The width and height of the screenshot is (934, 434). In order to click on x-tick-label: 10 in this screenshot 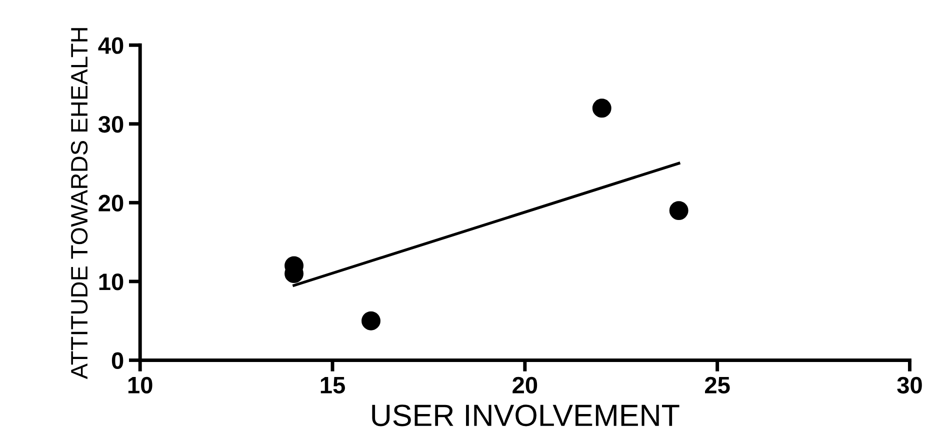, I will do `click(140, 385)`.